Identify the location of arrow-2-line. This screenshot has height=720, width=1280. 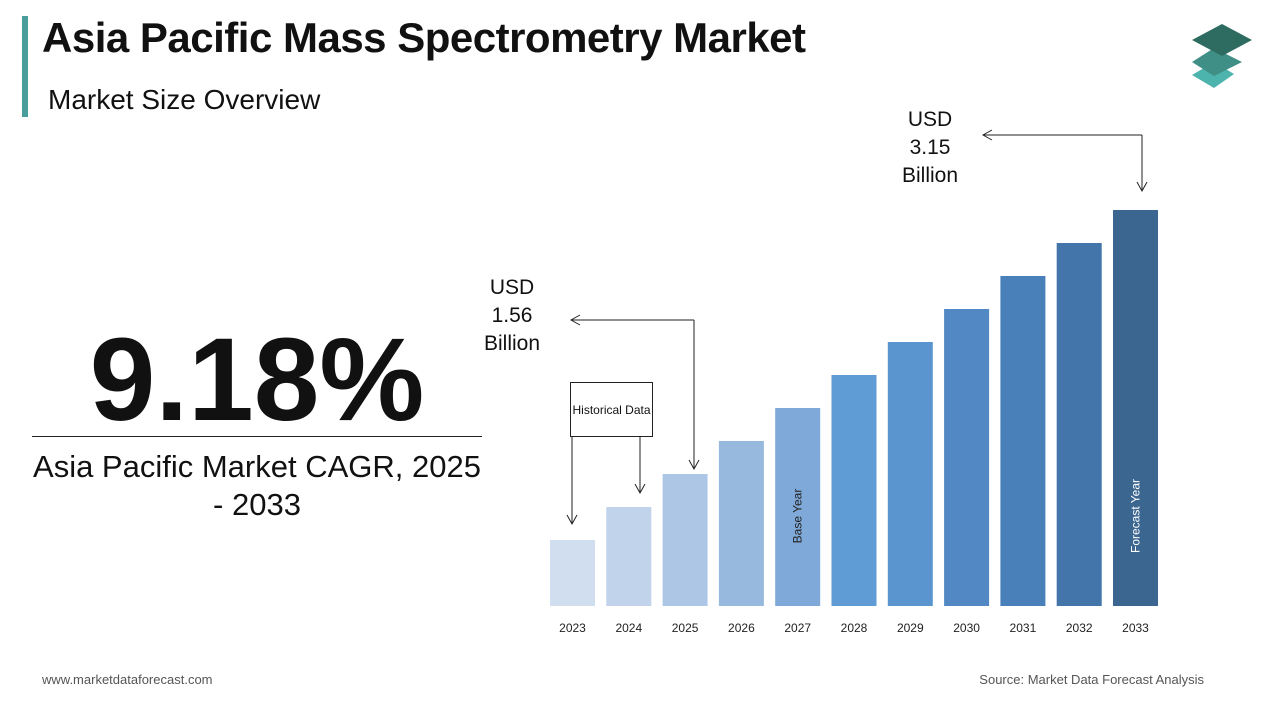
(1064, 161).